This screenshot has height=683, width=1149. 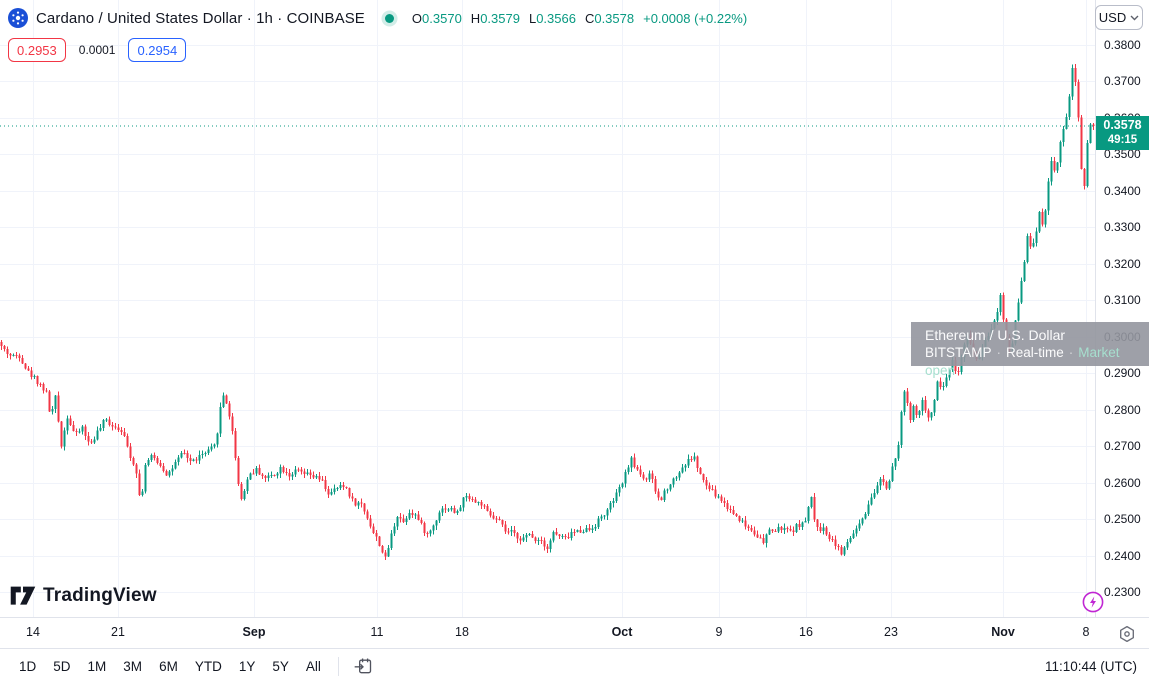 I want to click on price-tick-label: 0.3000, so click(x=1122, y=336).